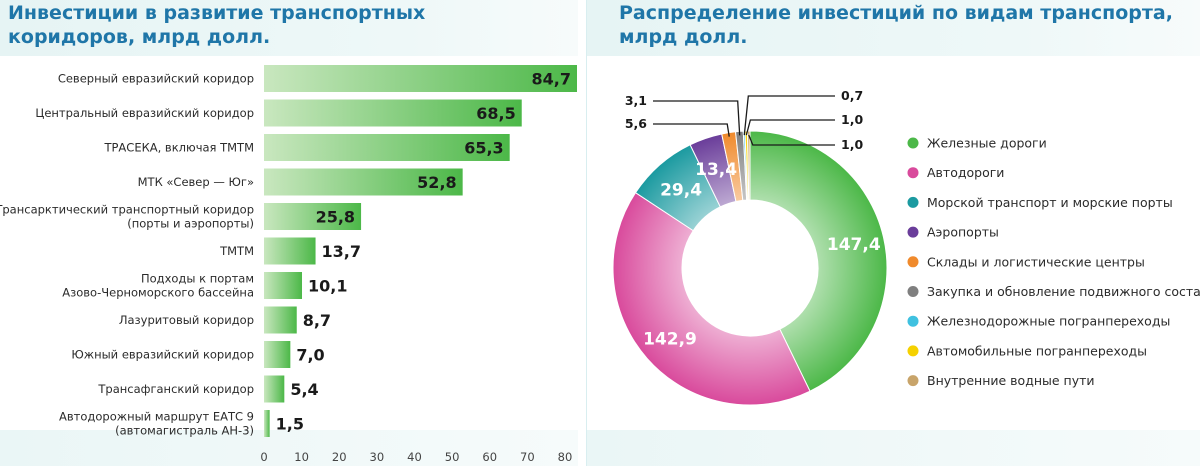 The image size is (1200, 466). I want to click on bar-value-label: 7,0, so click(310, 355).